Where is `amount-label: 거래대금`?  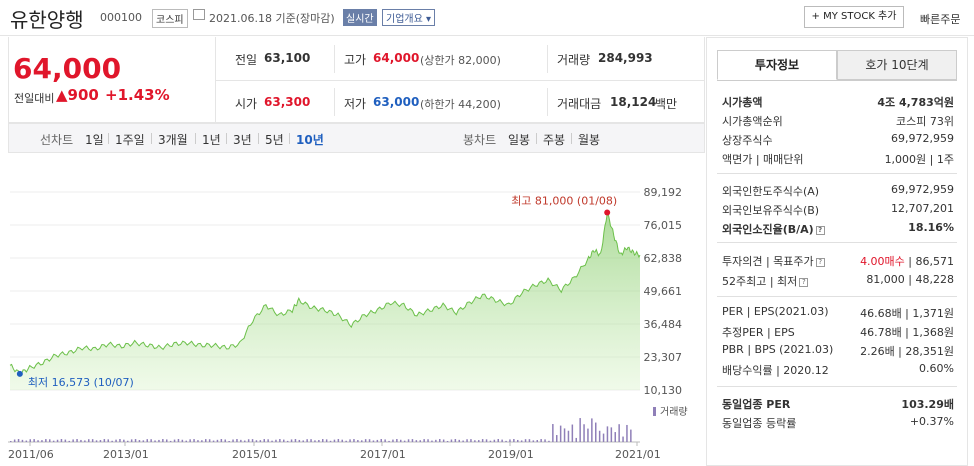
amount-label: 거래대금 is located at coordinates (579, 104).